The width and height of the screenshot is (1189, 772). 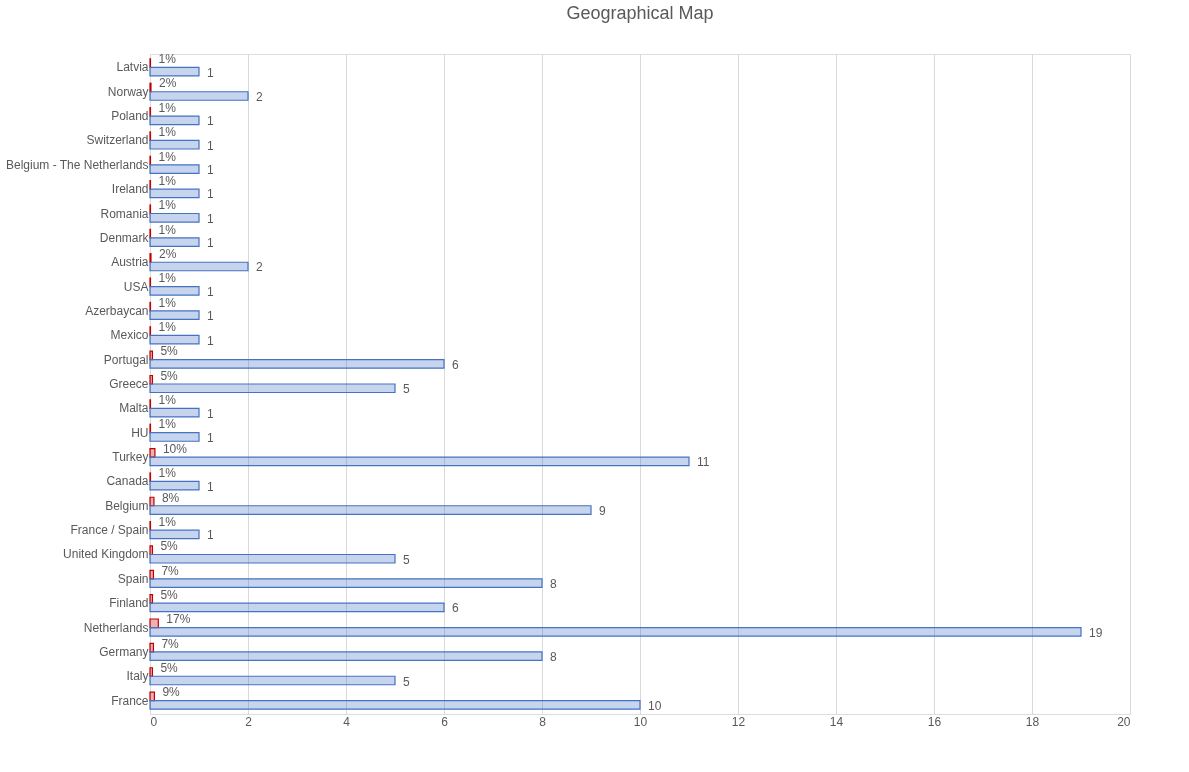 What do you see at coordinates (249, 721) in the screenshot?
I see `x-tick-label: 2` at bounding box center [249, 721].